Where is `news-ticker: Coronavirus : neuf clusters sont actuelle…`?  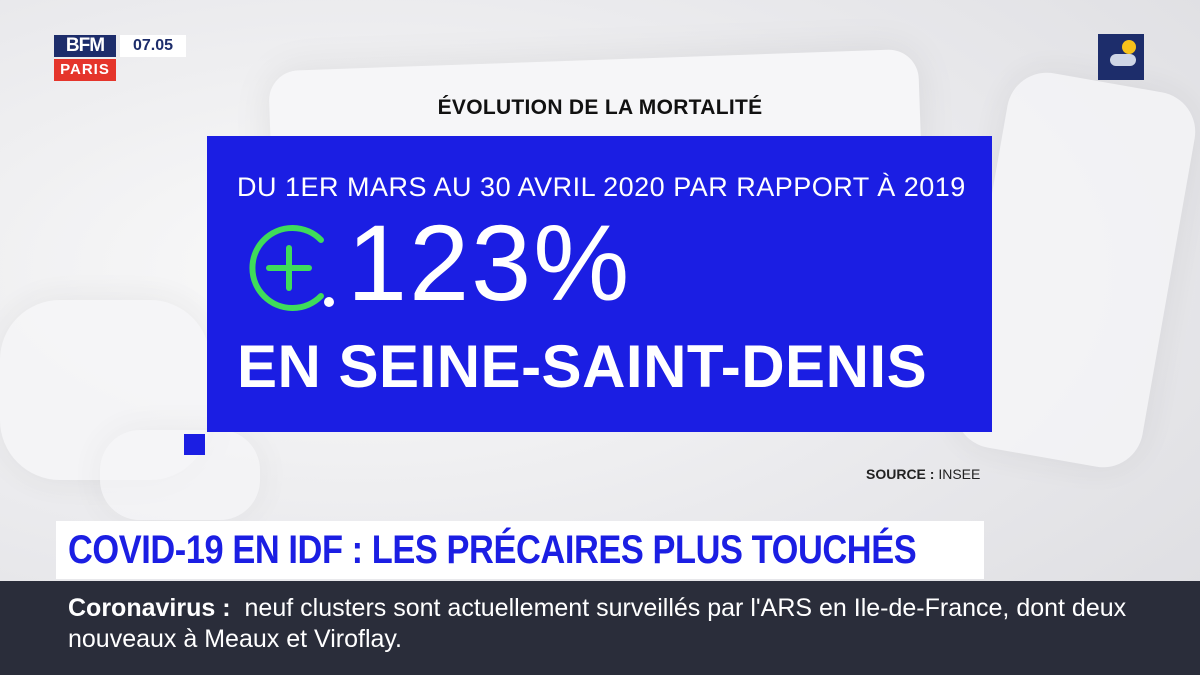
news-ticker: Coronavirus : neuf clusters sont actuelle… is located at coordinates (600, 628).